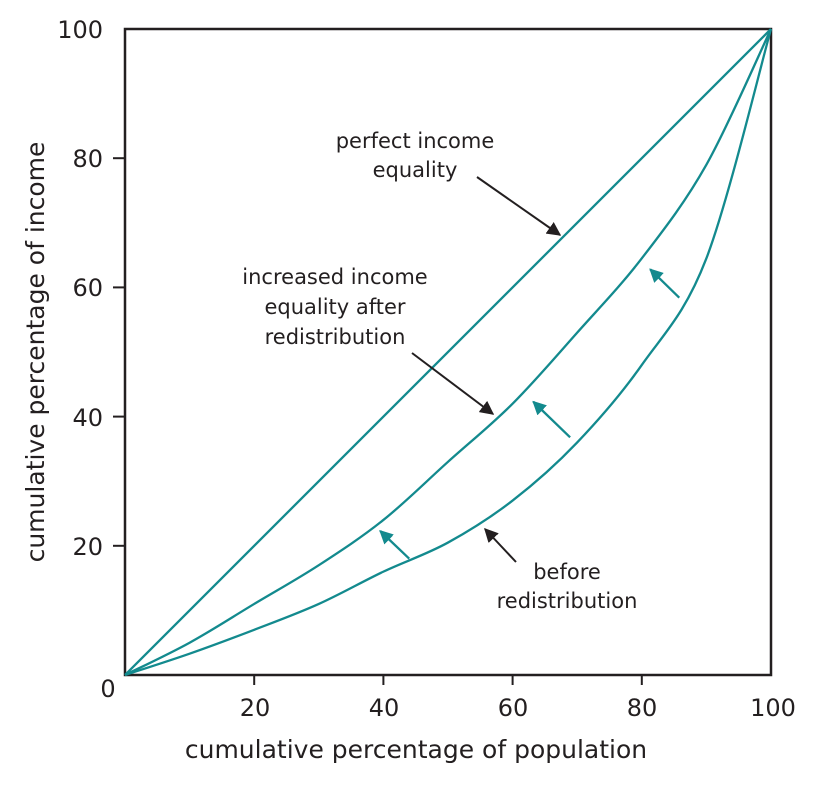  Describe the element at coordinates (642, 708) in the screenshot. I see `x-tick-label: 80` at that location.